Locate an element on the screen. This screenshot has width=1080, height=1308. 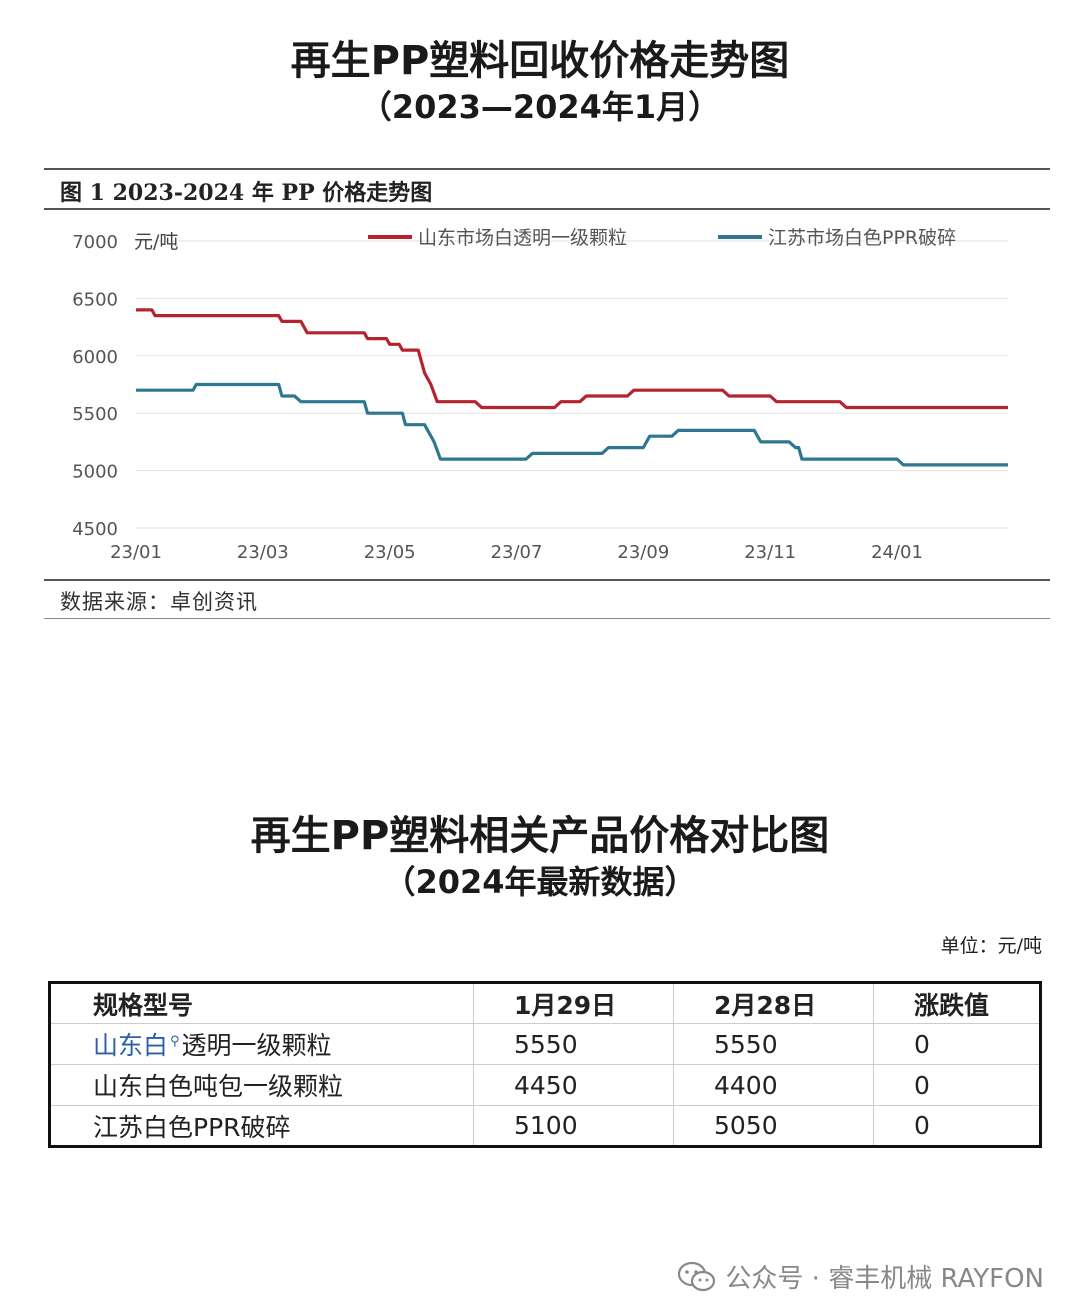
legend-label: 山东市场白透明一级颗粒 is located at coordinates (522, 238).